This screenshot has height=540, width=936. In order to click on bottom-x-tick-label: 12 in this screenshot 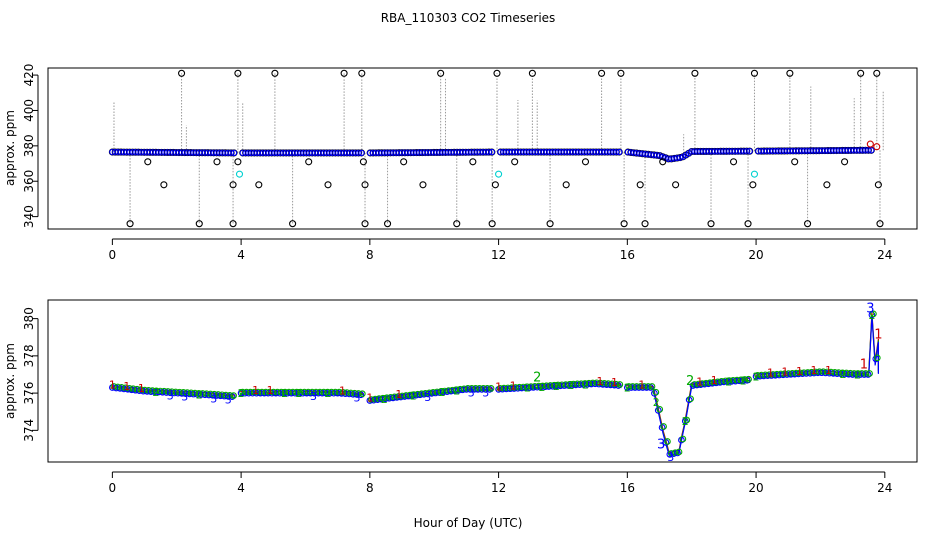, I will do `click(498, 488)`.